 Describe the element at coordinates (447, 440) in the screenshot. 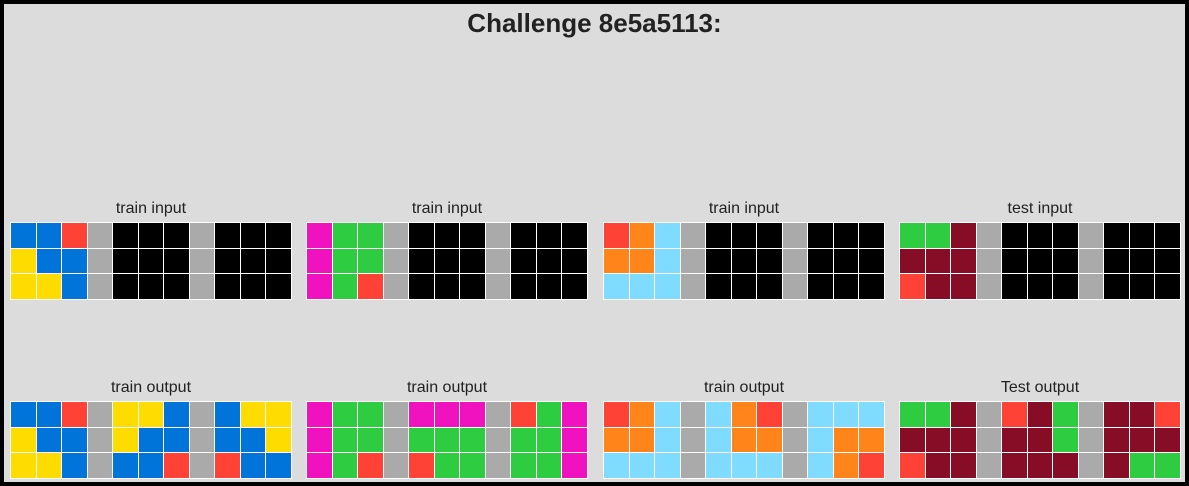

I see `output-grid` at that location.